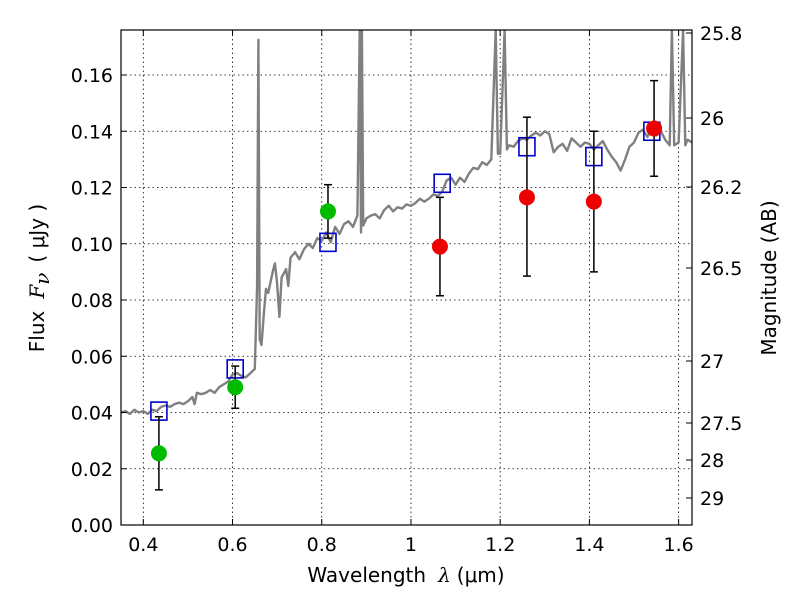 The height and width of the screenshot is (600, 800). I want to click on y-axis-subscript: ν, so click(42, 279).